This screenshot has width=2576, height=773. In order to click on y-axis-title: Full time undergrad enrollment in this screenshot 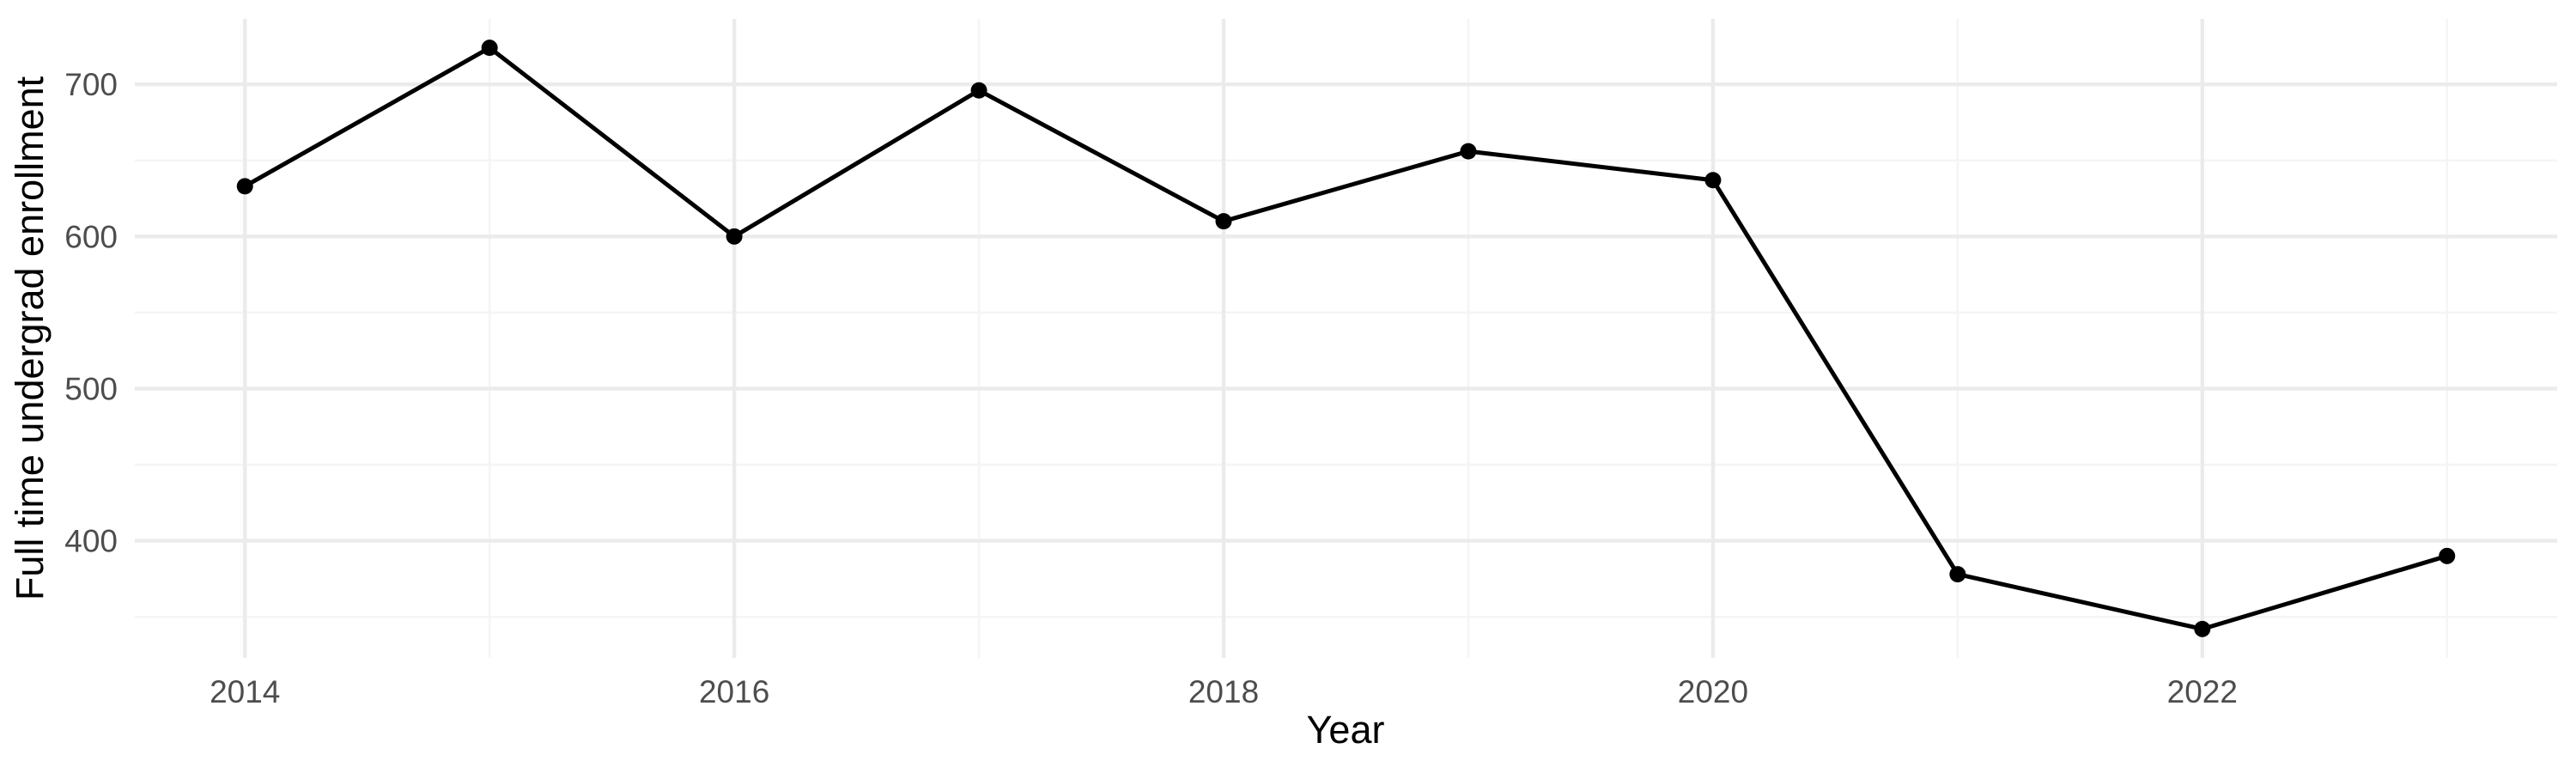, I will do `click(30, 338)`.